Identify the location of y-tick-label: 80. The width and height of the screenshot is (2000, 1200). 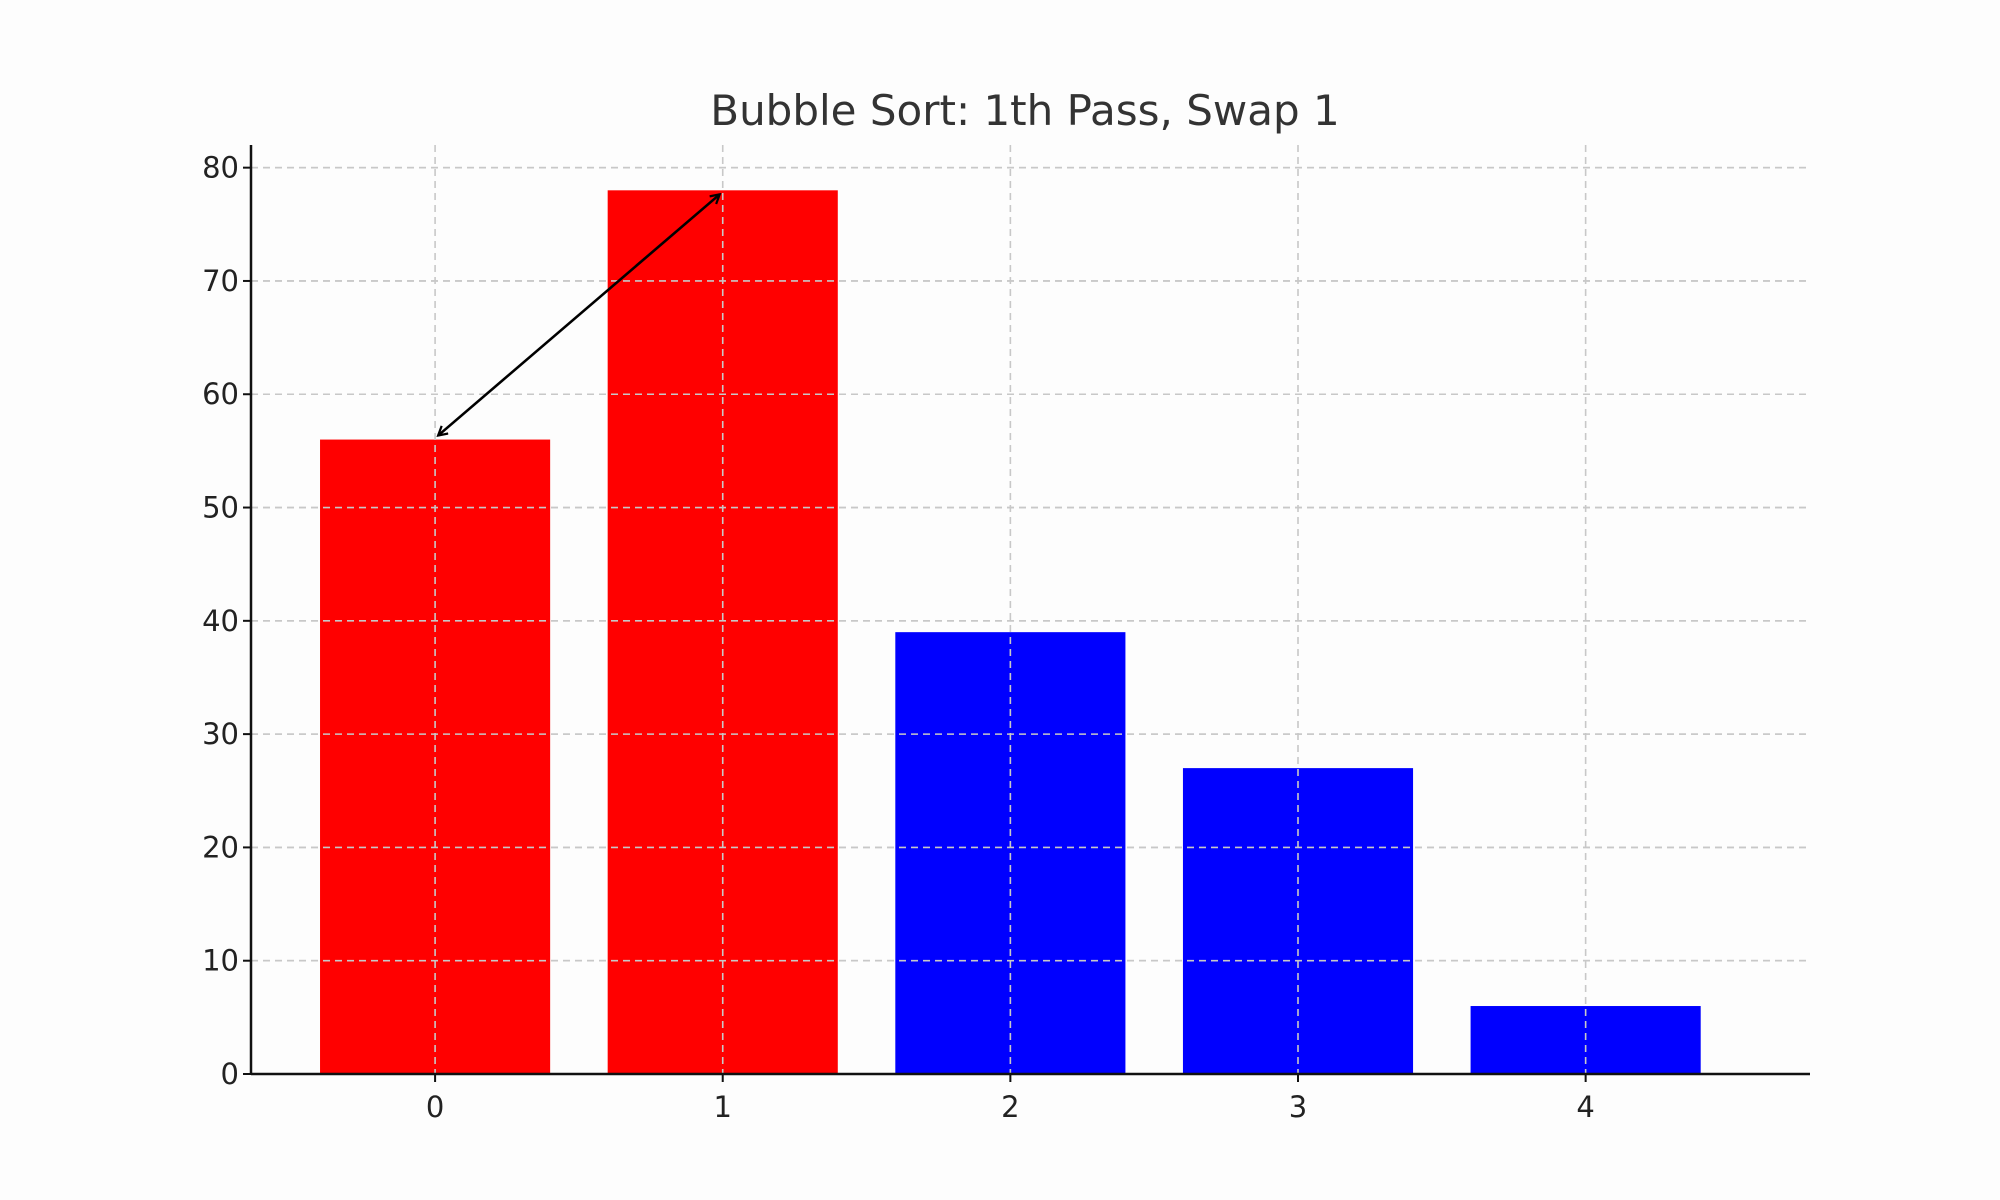
(220, 168).